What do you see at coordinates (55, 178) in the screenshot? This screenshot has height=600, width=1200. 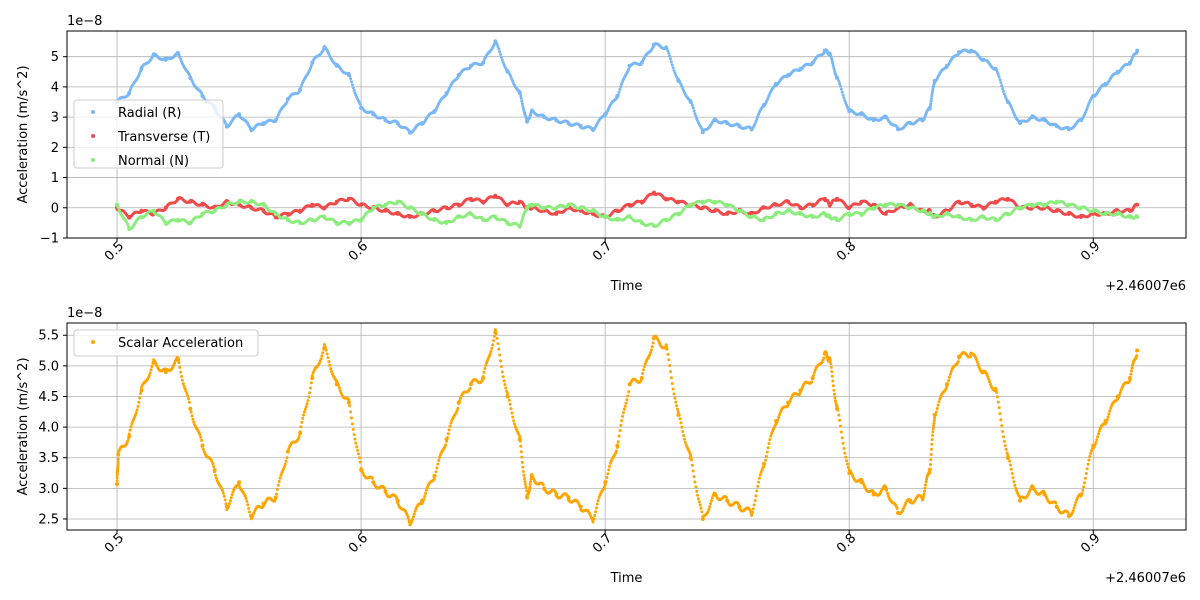 I see `y-tick-label: 1` at bounding box center [55, 178].